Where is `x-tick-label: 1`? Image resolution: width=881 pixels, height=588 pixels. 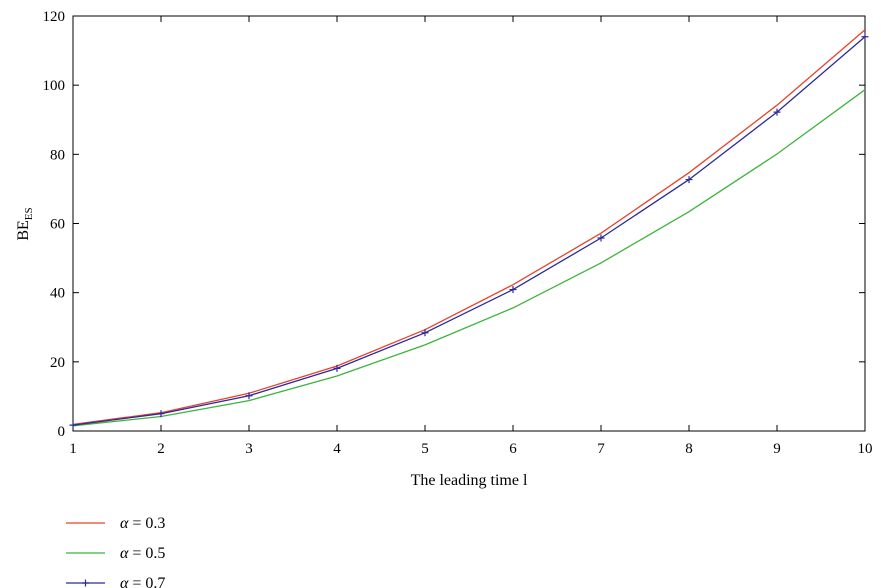 x-tick-label: 1 is located at coordinates (73, 449).